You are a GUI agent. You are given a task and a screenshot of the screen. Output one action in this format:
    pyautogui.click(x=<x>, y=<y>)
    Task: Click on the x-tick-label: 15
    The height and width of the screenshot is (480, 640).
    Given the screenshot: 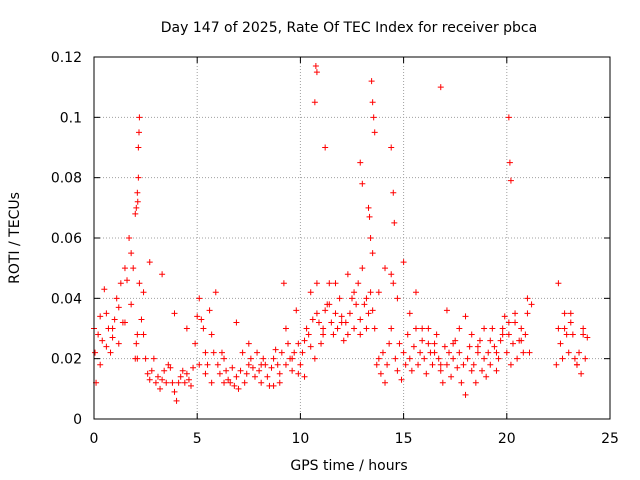 What is the action you would take?
    pyautogui.click(x=404, y=439)
    